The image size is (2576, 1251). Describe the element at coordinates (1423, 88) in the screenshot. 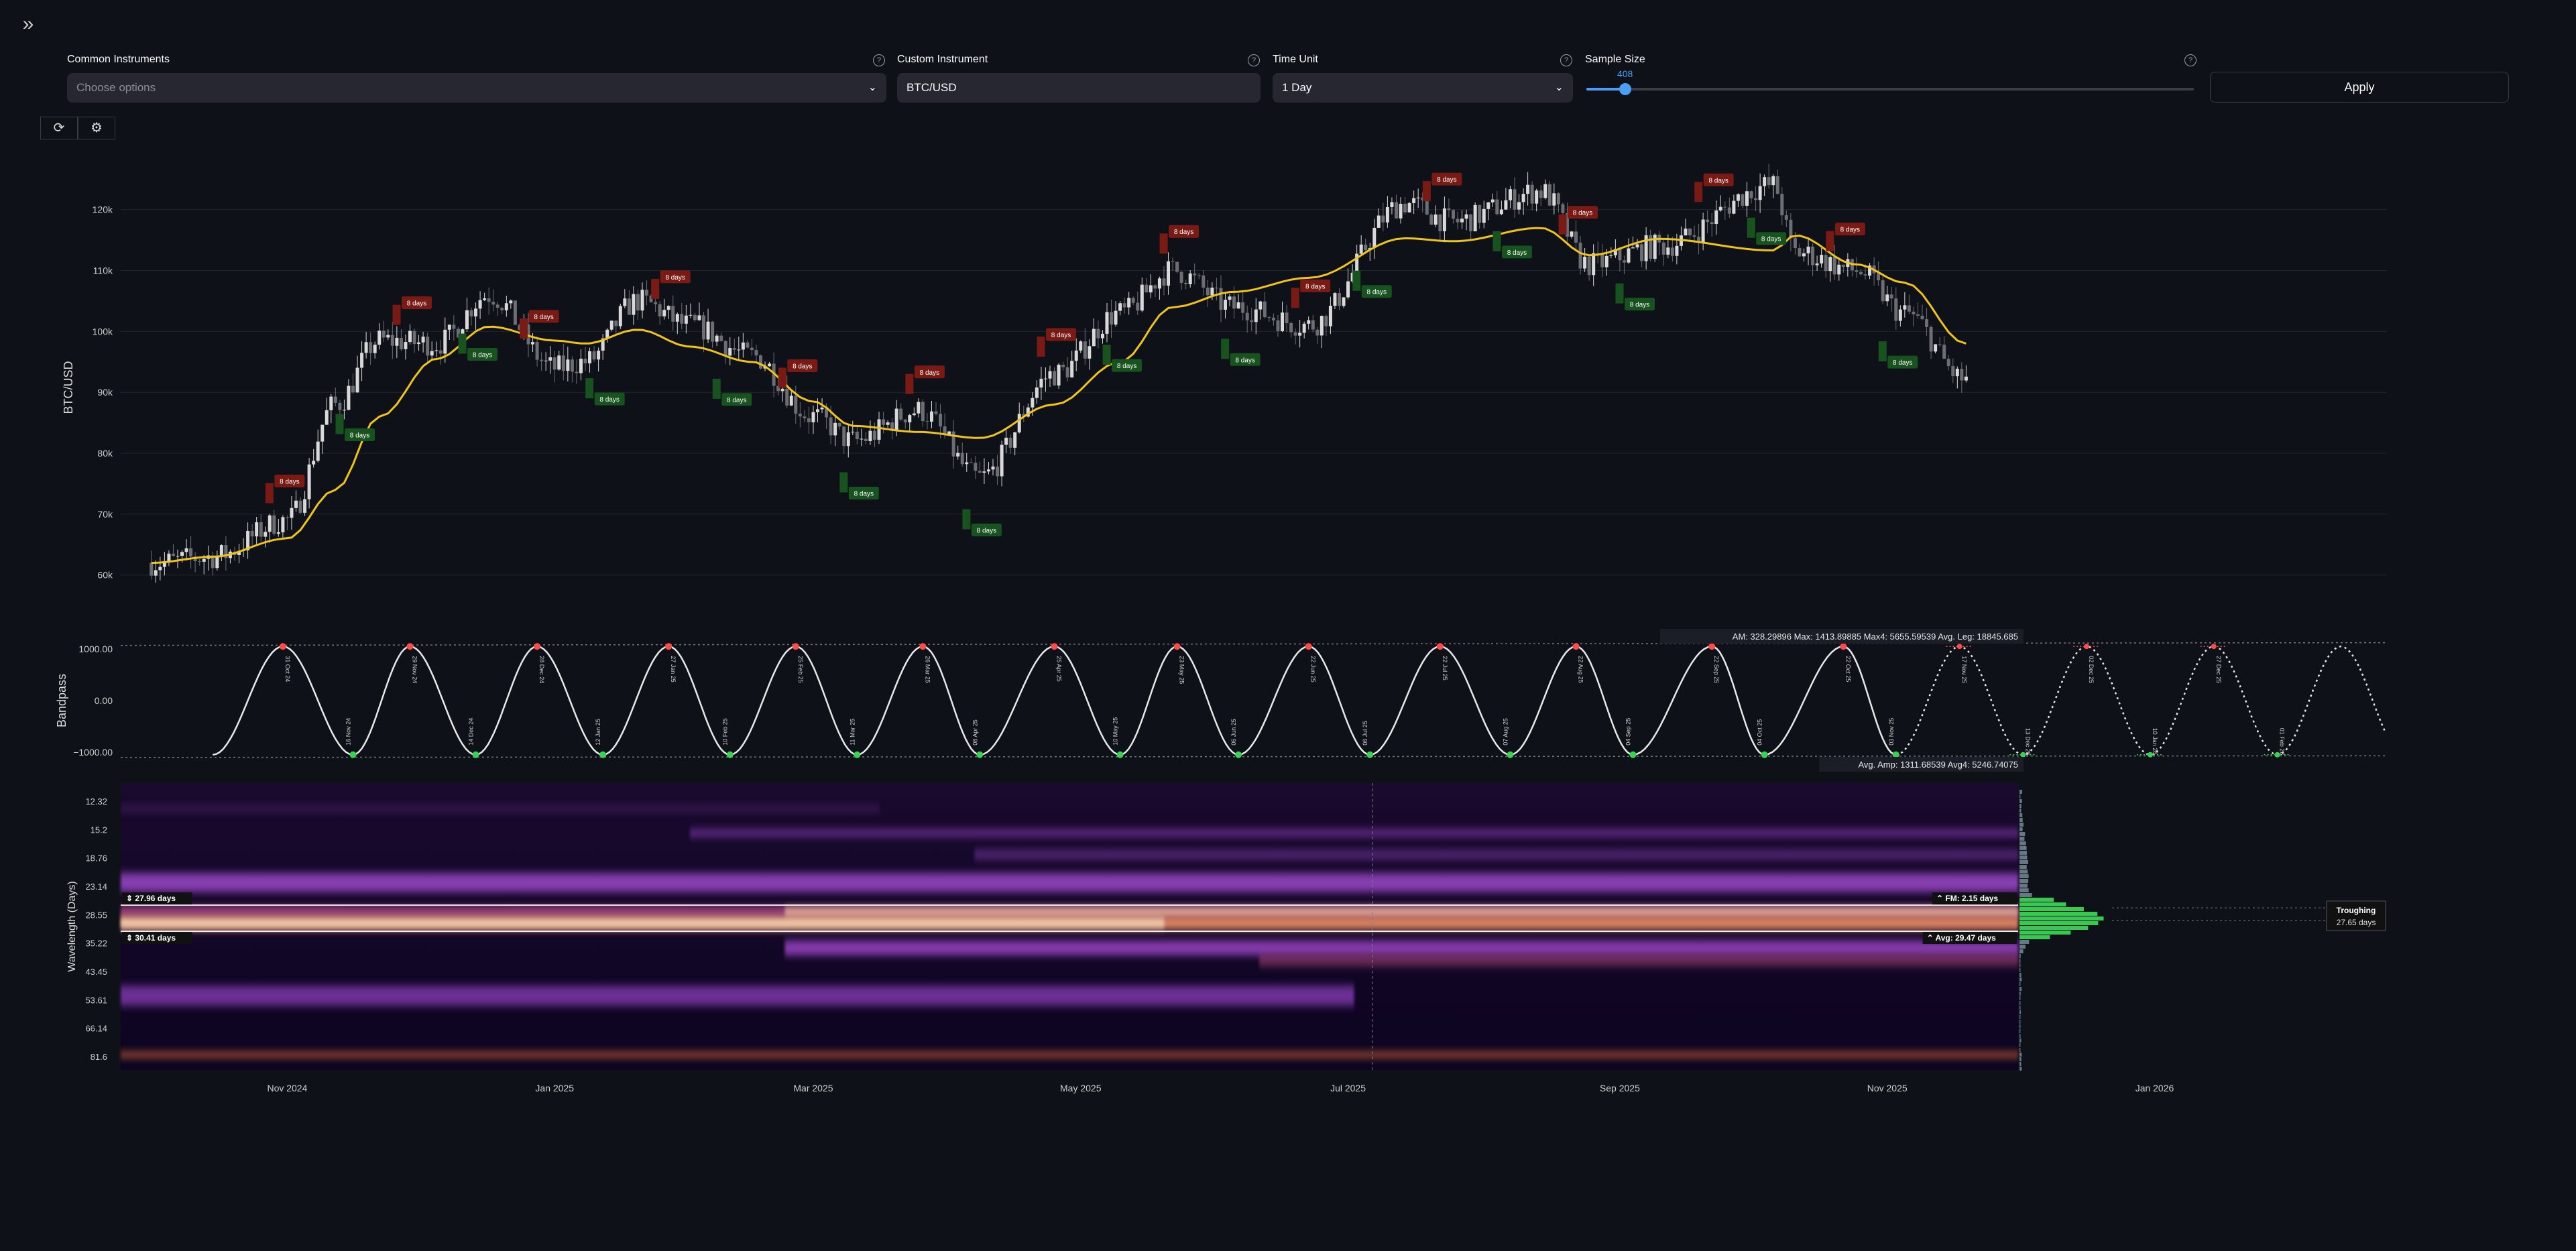

I see `time-unit-select: 1 Day ⌄` at that location.